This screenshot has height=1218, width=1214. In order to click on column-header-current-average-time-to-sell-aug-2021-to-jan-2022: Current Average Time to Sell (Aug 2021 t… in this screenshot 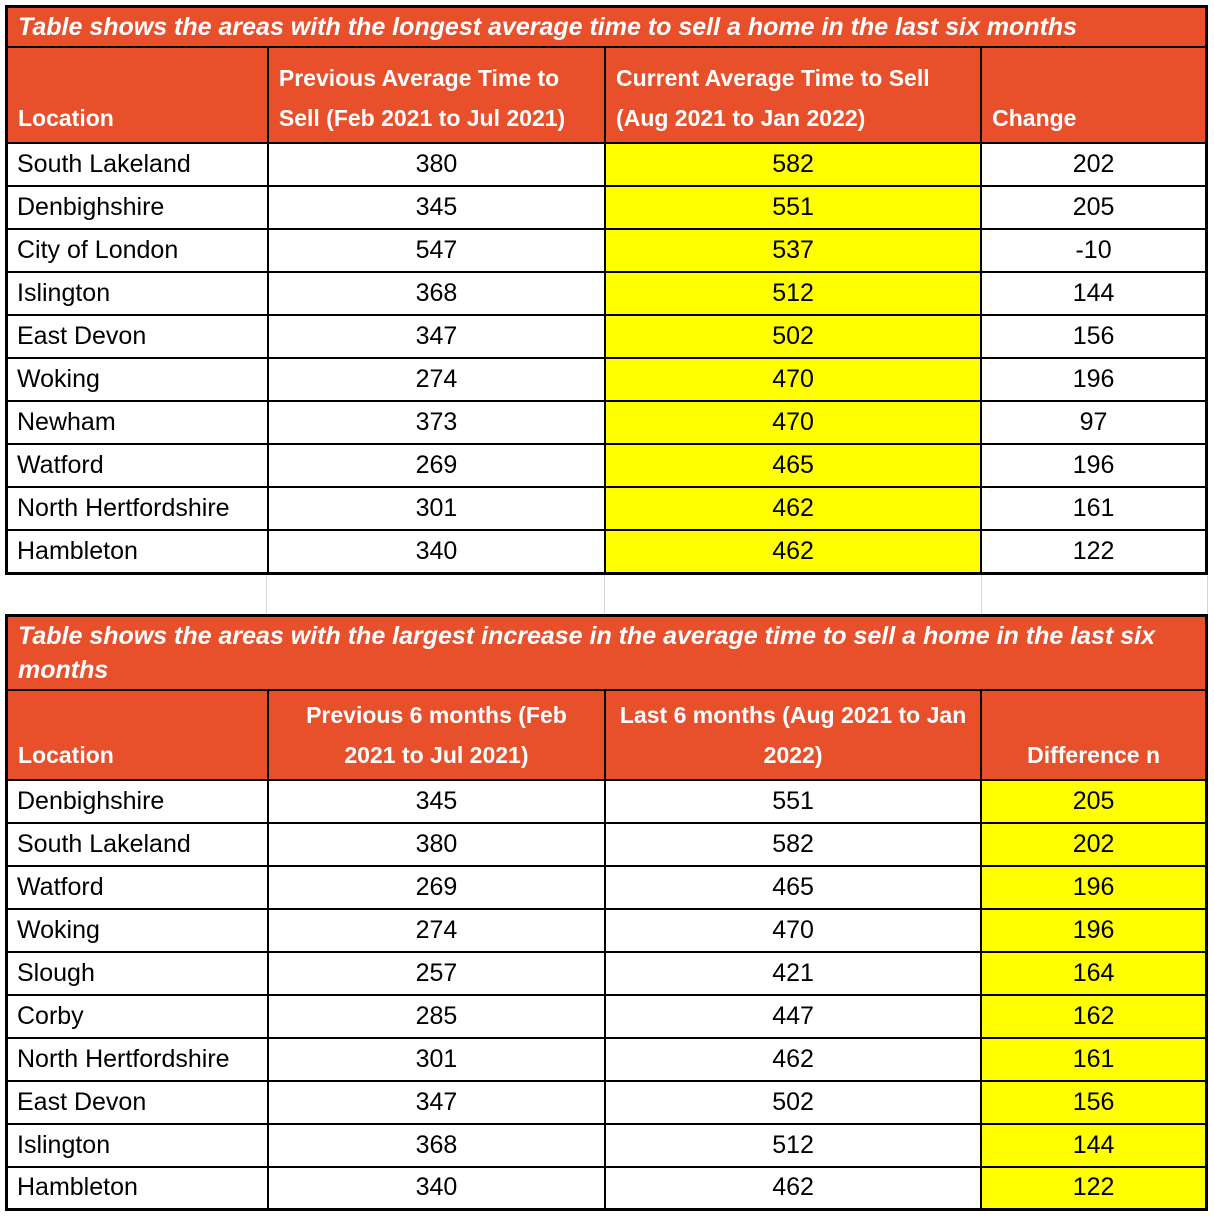, I will do `click(793, 95)`.